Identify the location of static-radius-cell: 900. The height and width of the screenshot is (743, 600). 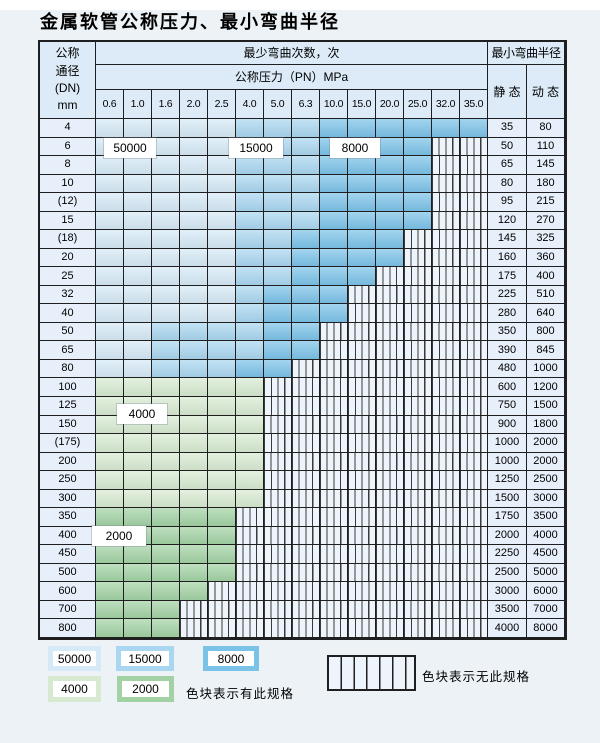
(507, 425).